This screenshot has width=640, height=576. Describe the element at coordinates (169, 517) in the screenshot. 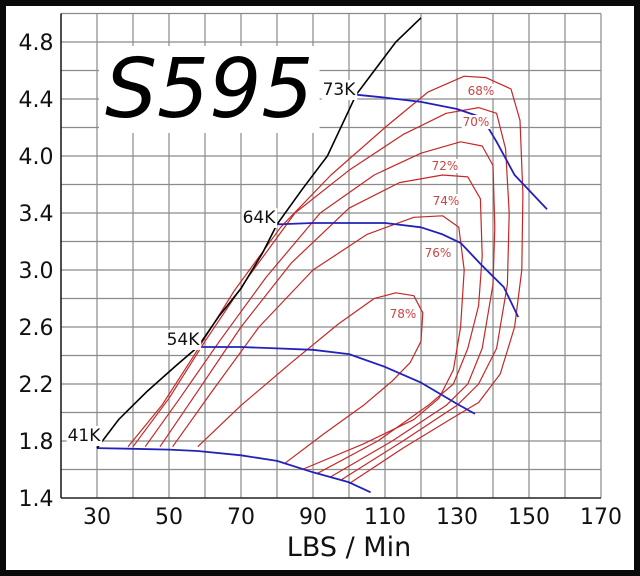

I see `x-tick-label: 50` at that location.